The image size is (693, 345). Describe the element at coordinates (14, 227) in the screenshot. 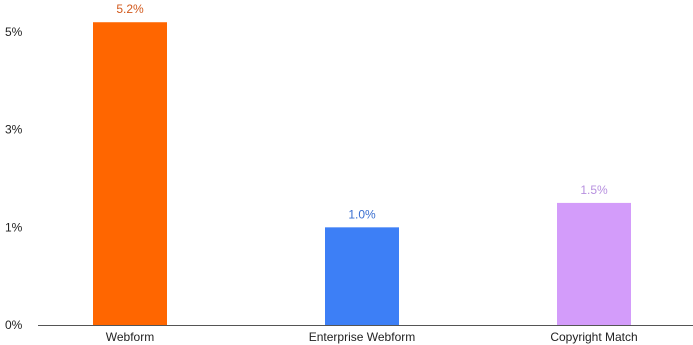

I see `y-tick-label: 1%` at that location.